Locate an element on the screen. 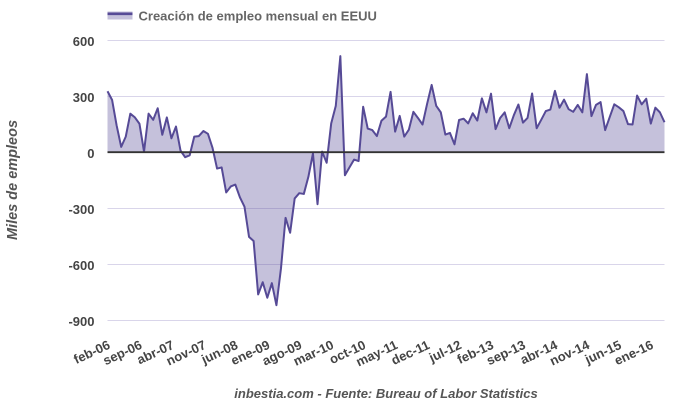  svg-text: Miles de empleos is located at coordinates (13, 180).